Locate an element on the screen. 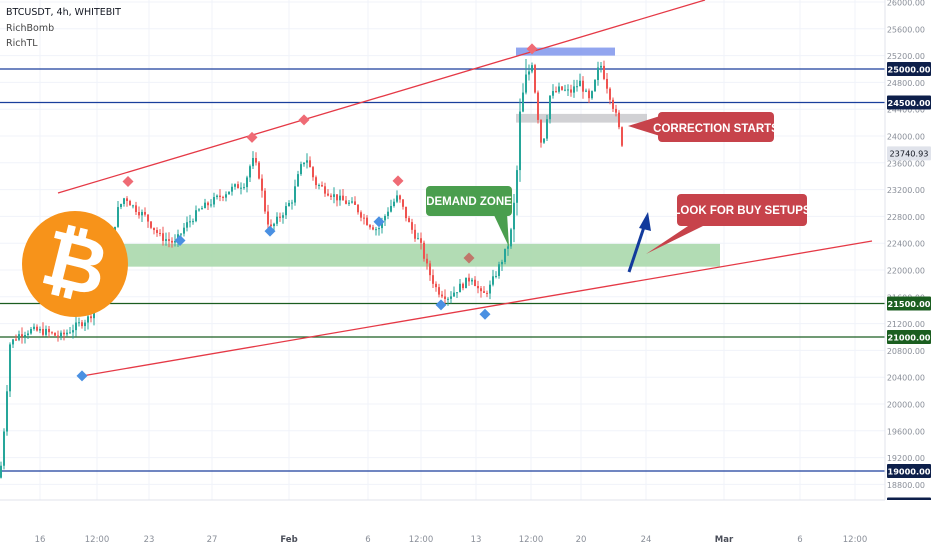 Image resolution: width=932 pixels, height=550 pixels. callout-buy-box is located at coordinates (742, 210).